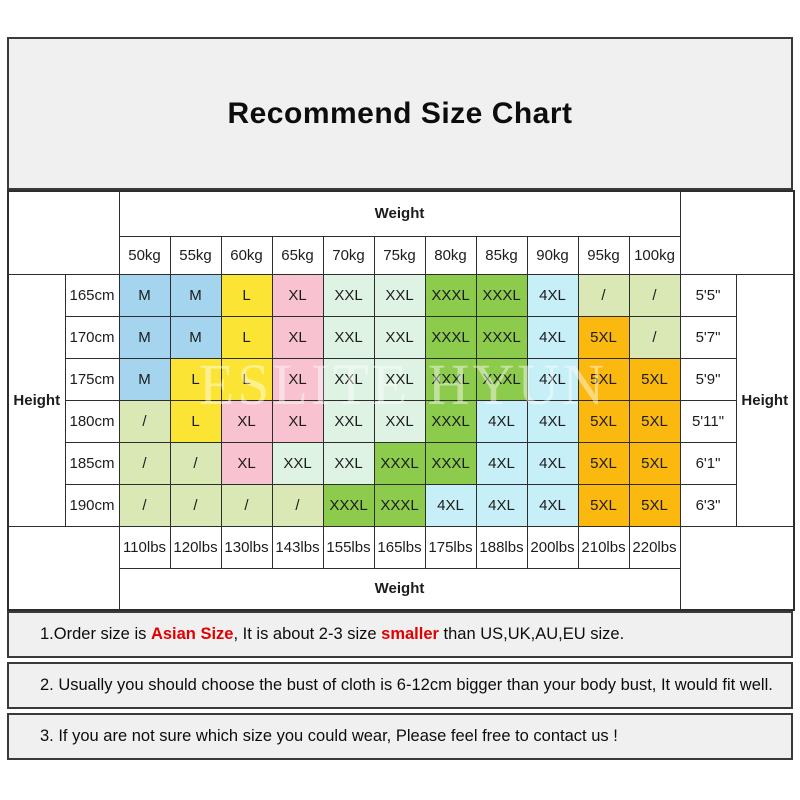 Image resolution: width=800 pixels, height=800 pixels. Describe the element at coordinates (450, 255) in the screenshot. I see `kg-header: 80kg` at that location.